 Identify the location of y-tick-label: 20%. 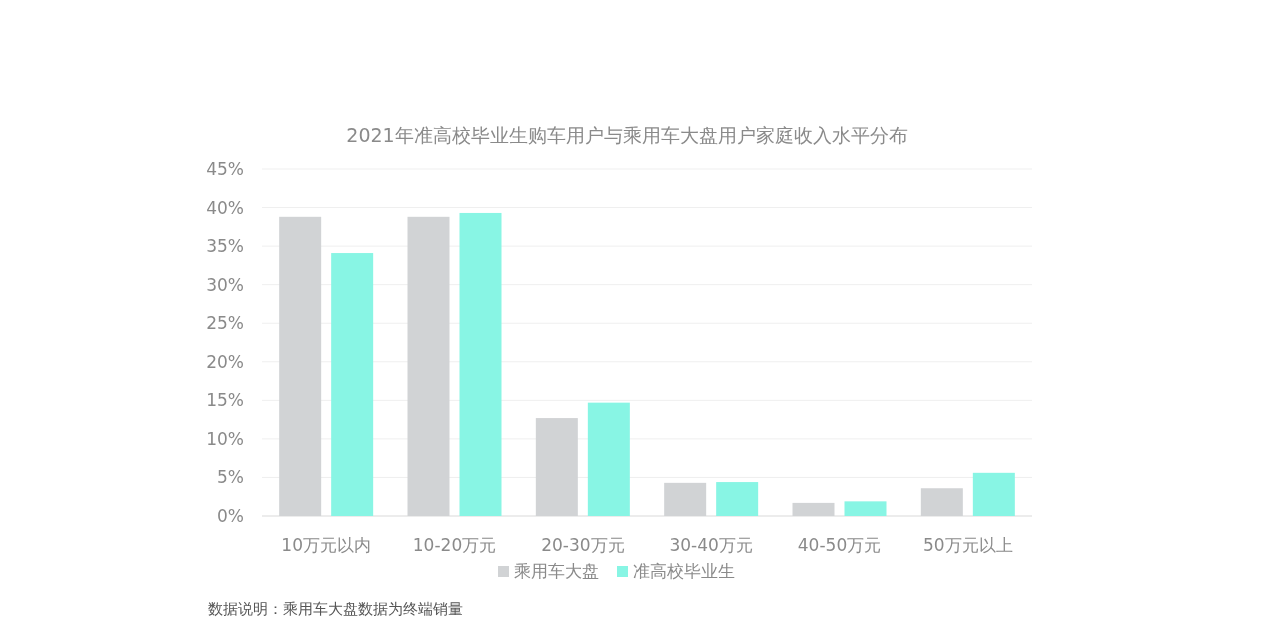
(225, 361).